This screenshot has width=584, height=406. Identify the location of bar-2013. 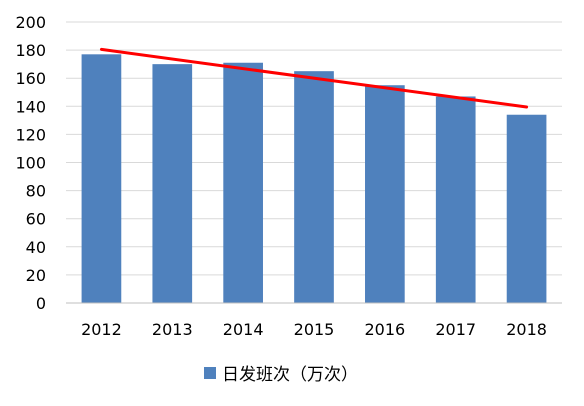
(172, 184).